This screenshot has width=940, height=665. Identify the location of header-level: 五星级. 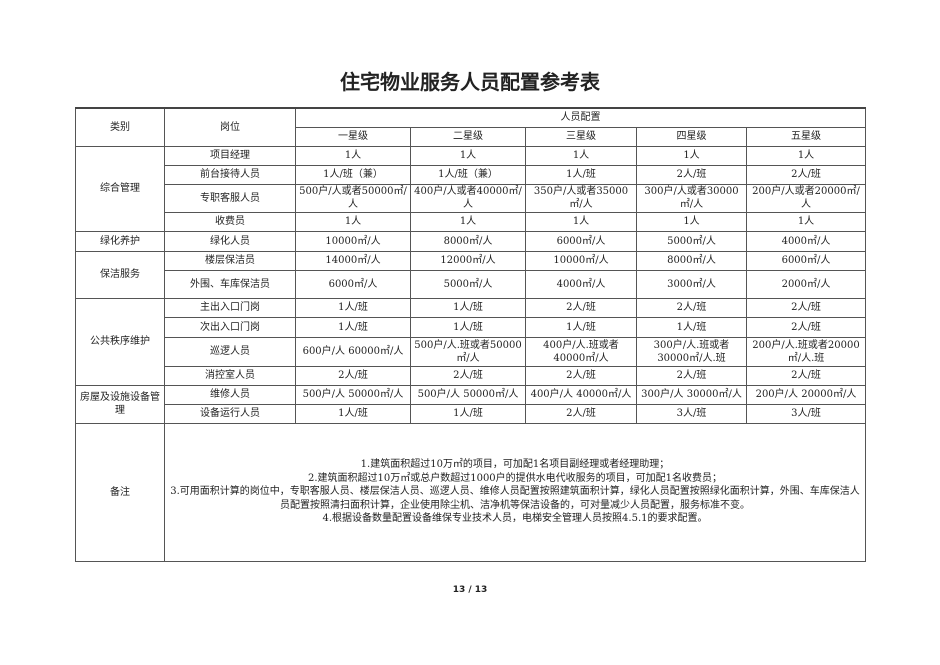
(806, 136).